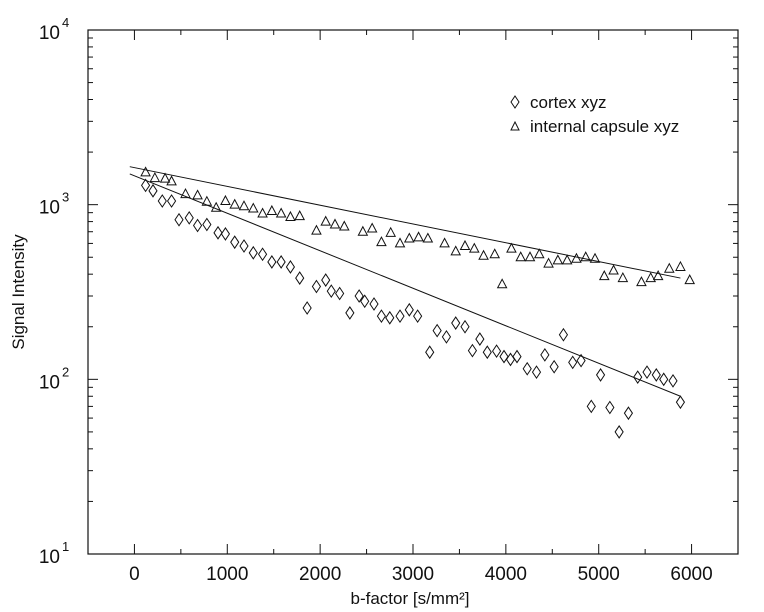  I want to click on x-tick-label: 1000, so click(227, 574).